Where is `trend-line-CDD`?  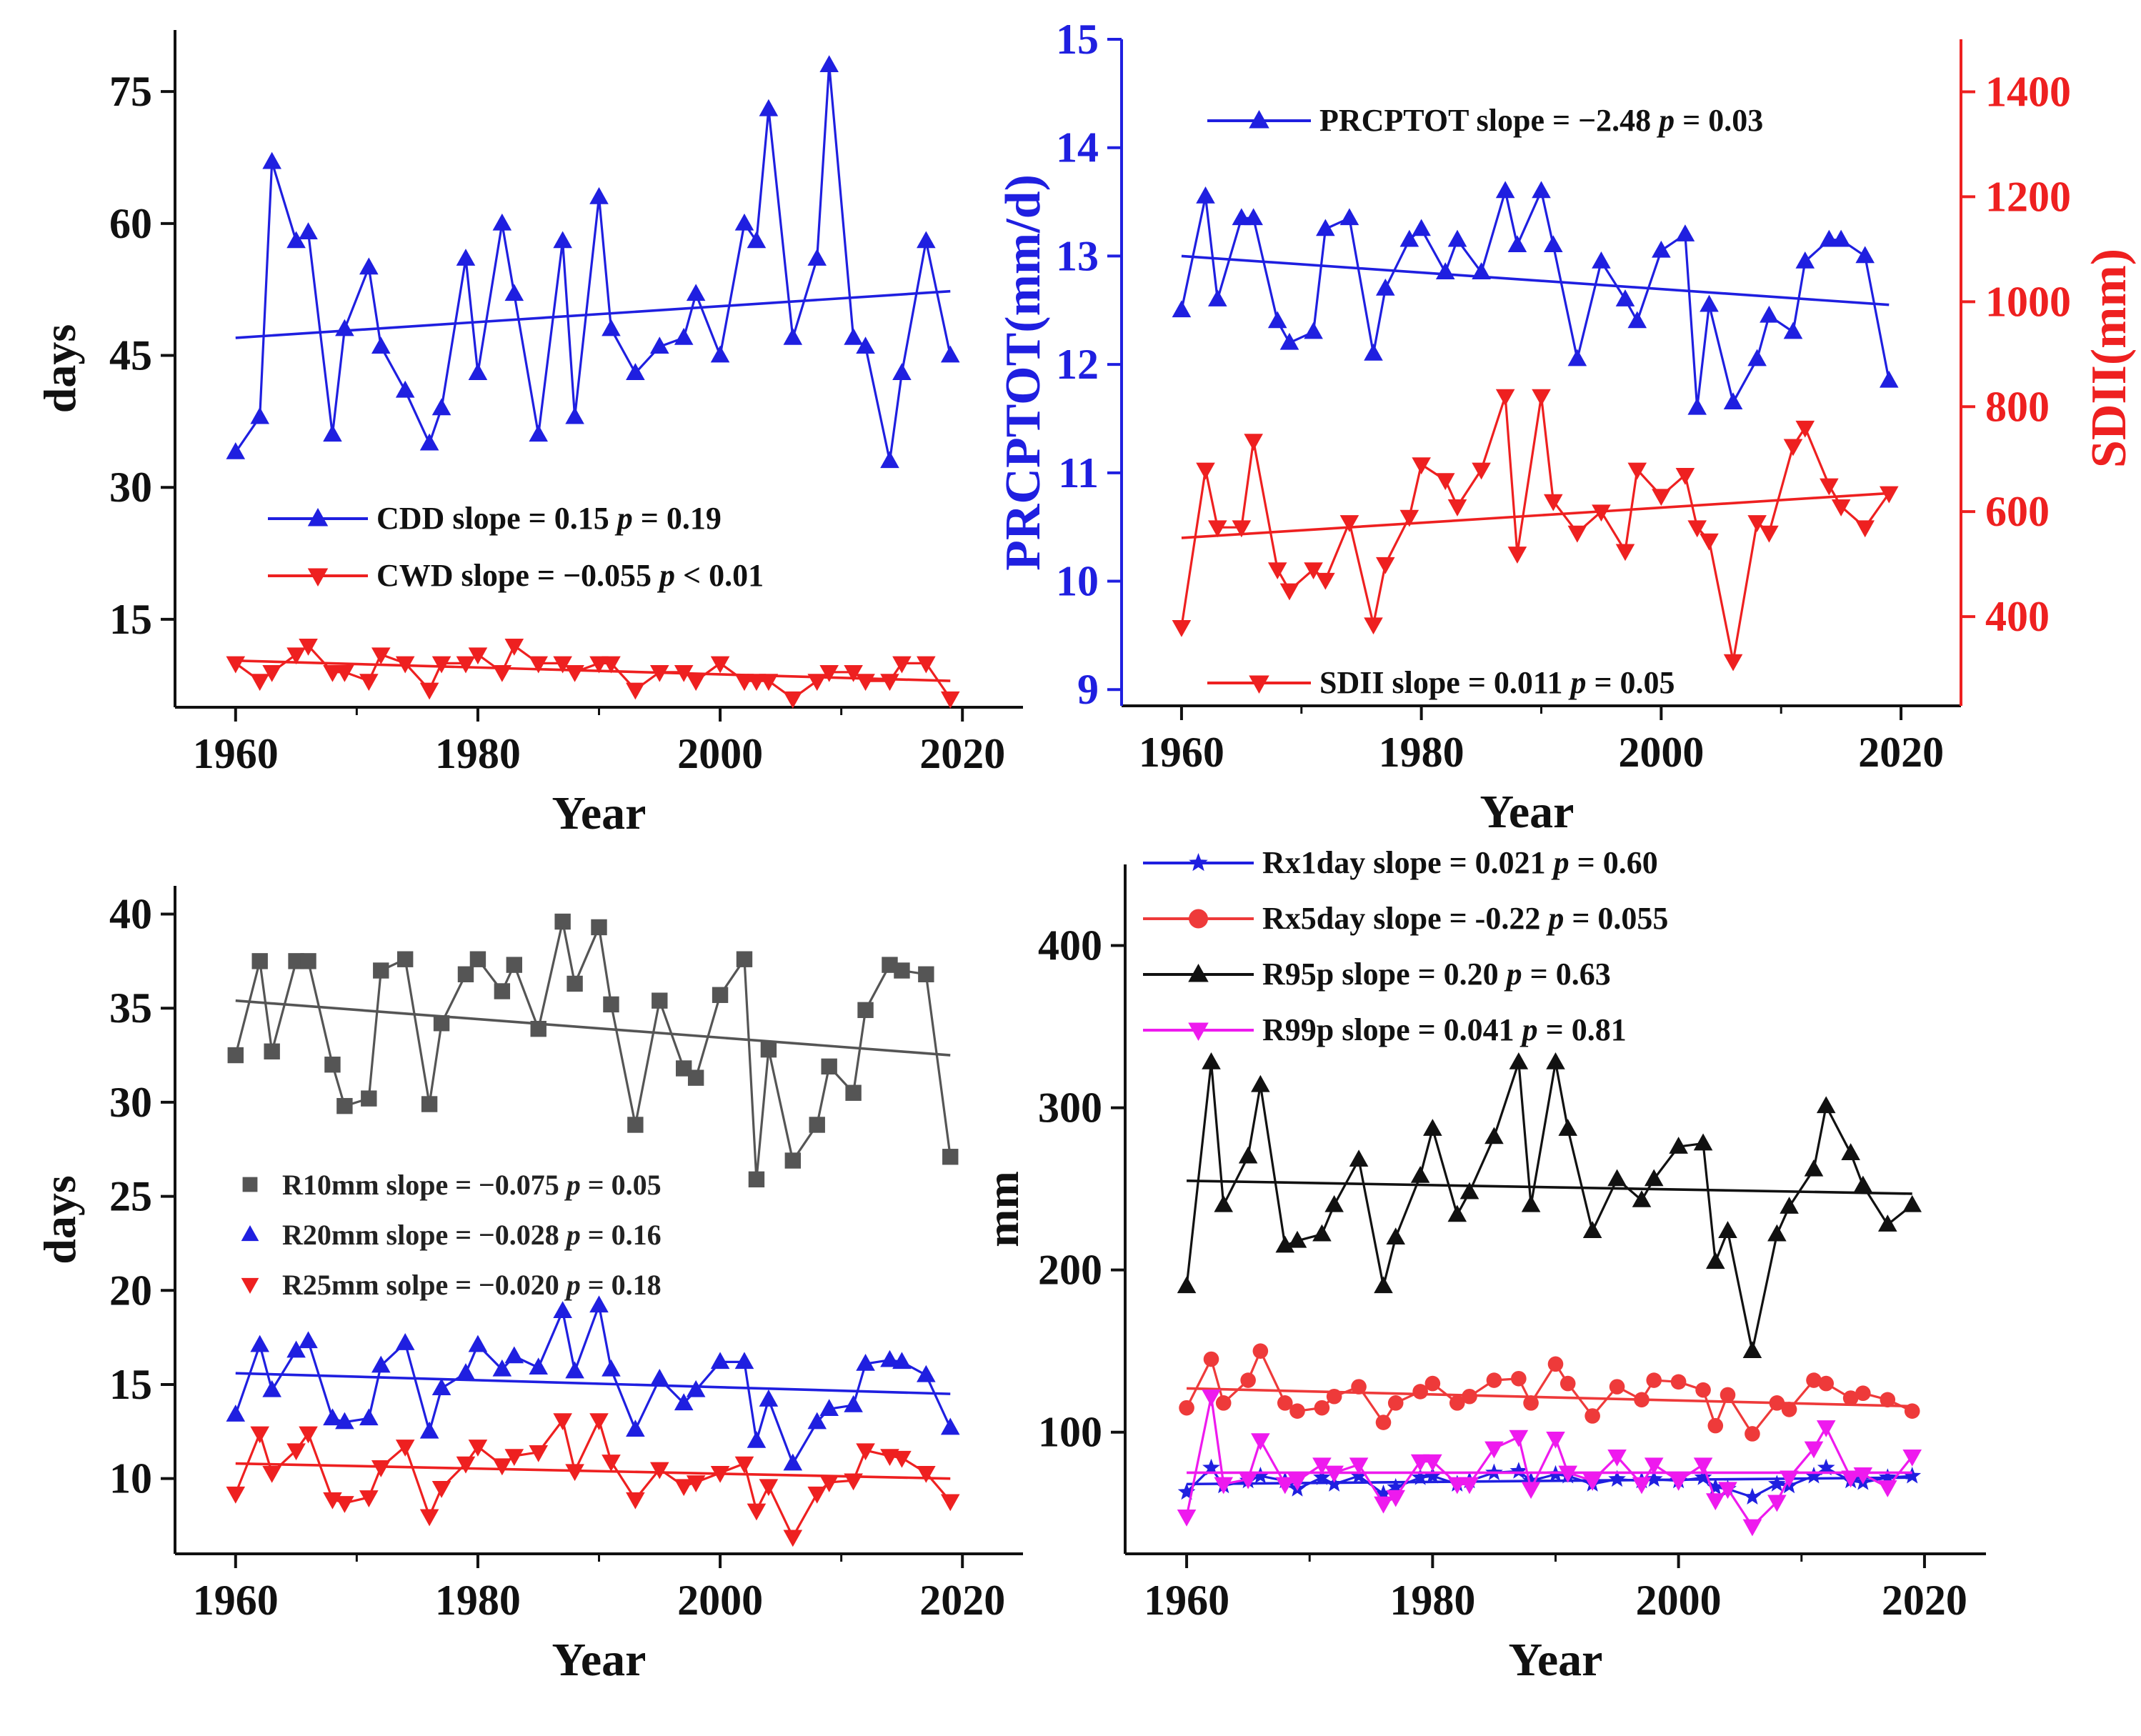
trend-line-CDD is located at coordinates (593, 314).